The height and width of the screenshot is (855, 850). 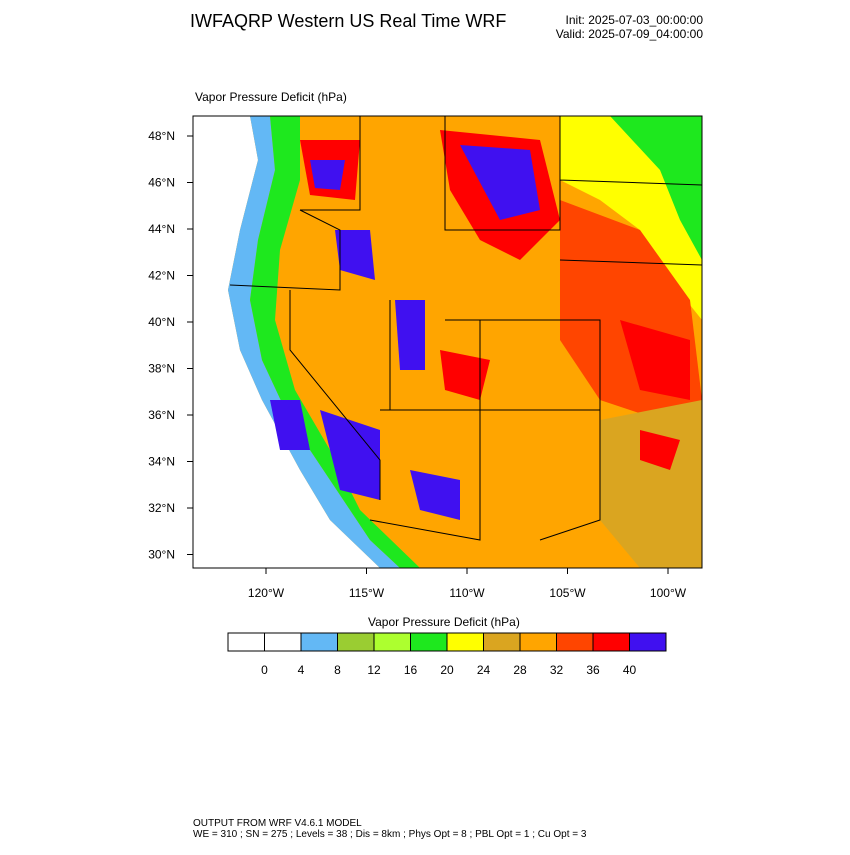 What do you see at coordinates (467, 593) in the screenshot?
I see `lon-label: 110°W` at bounding box center [467, 593].